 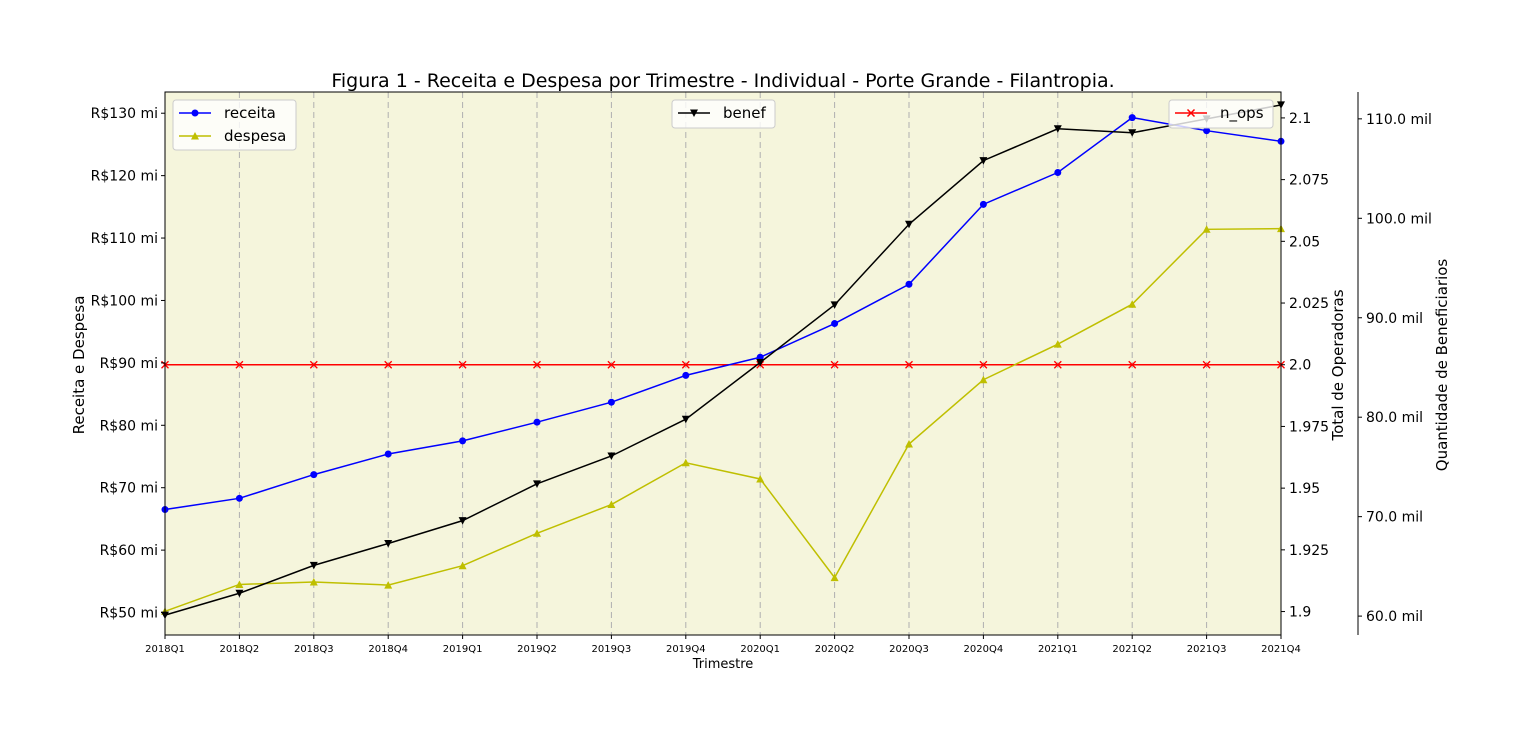 What do you see at coordinates (1281, 649) in the screenshot?
I see `x-tick-label: 2021Q4` at bounding box center [1281, 649].